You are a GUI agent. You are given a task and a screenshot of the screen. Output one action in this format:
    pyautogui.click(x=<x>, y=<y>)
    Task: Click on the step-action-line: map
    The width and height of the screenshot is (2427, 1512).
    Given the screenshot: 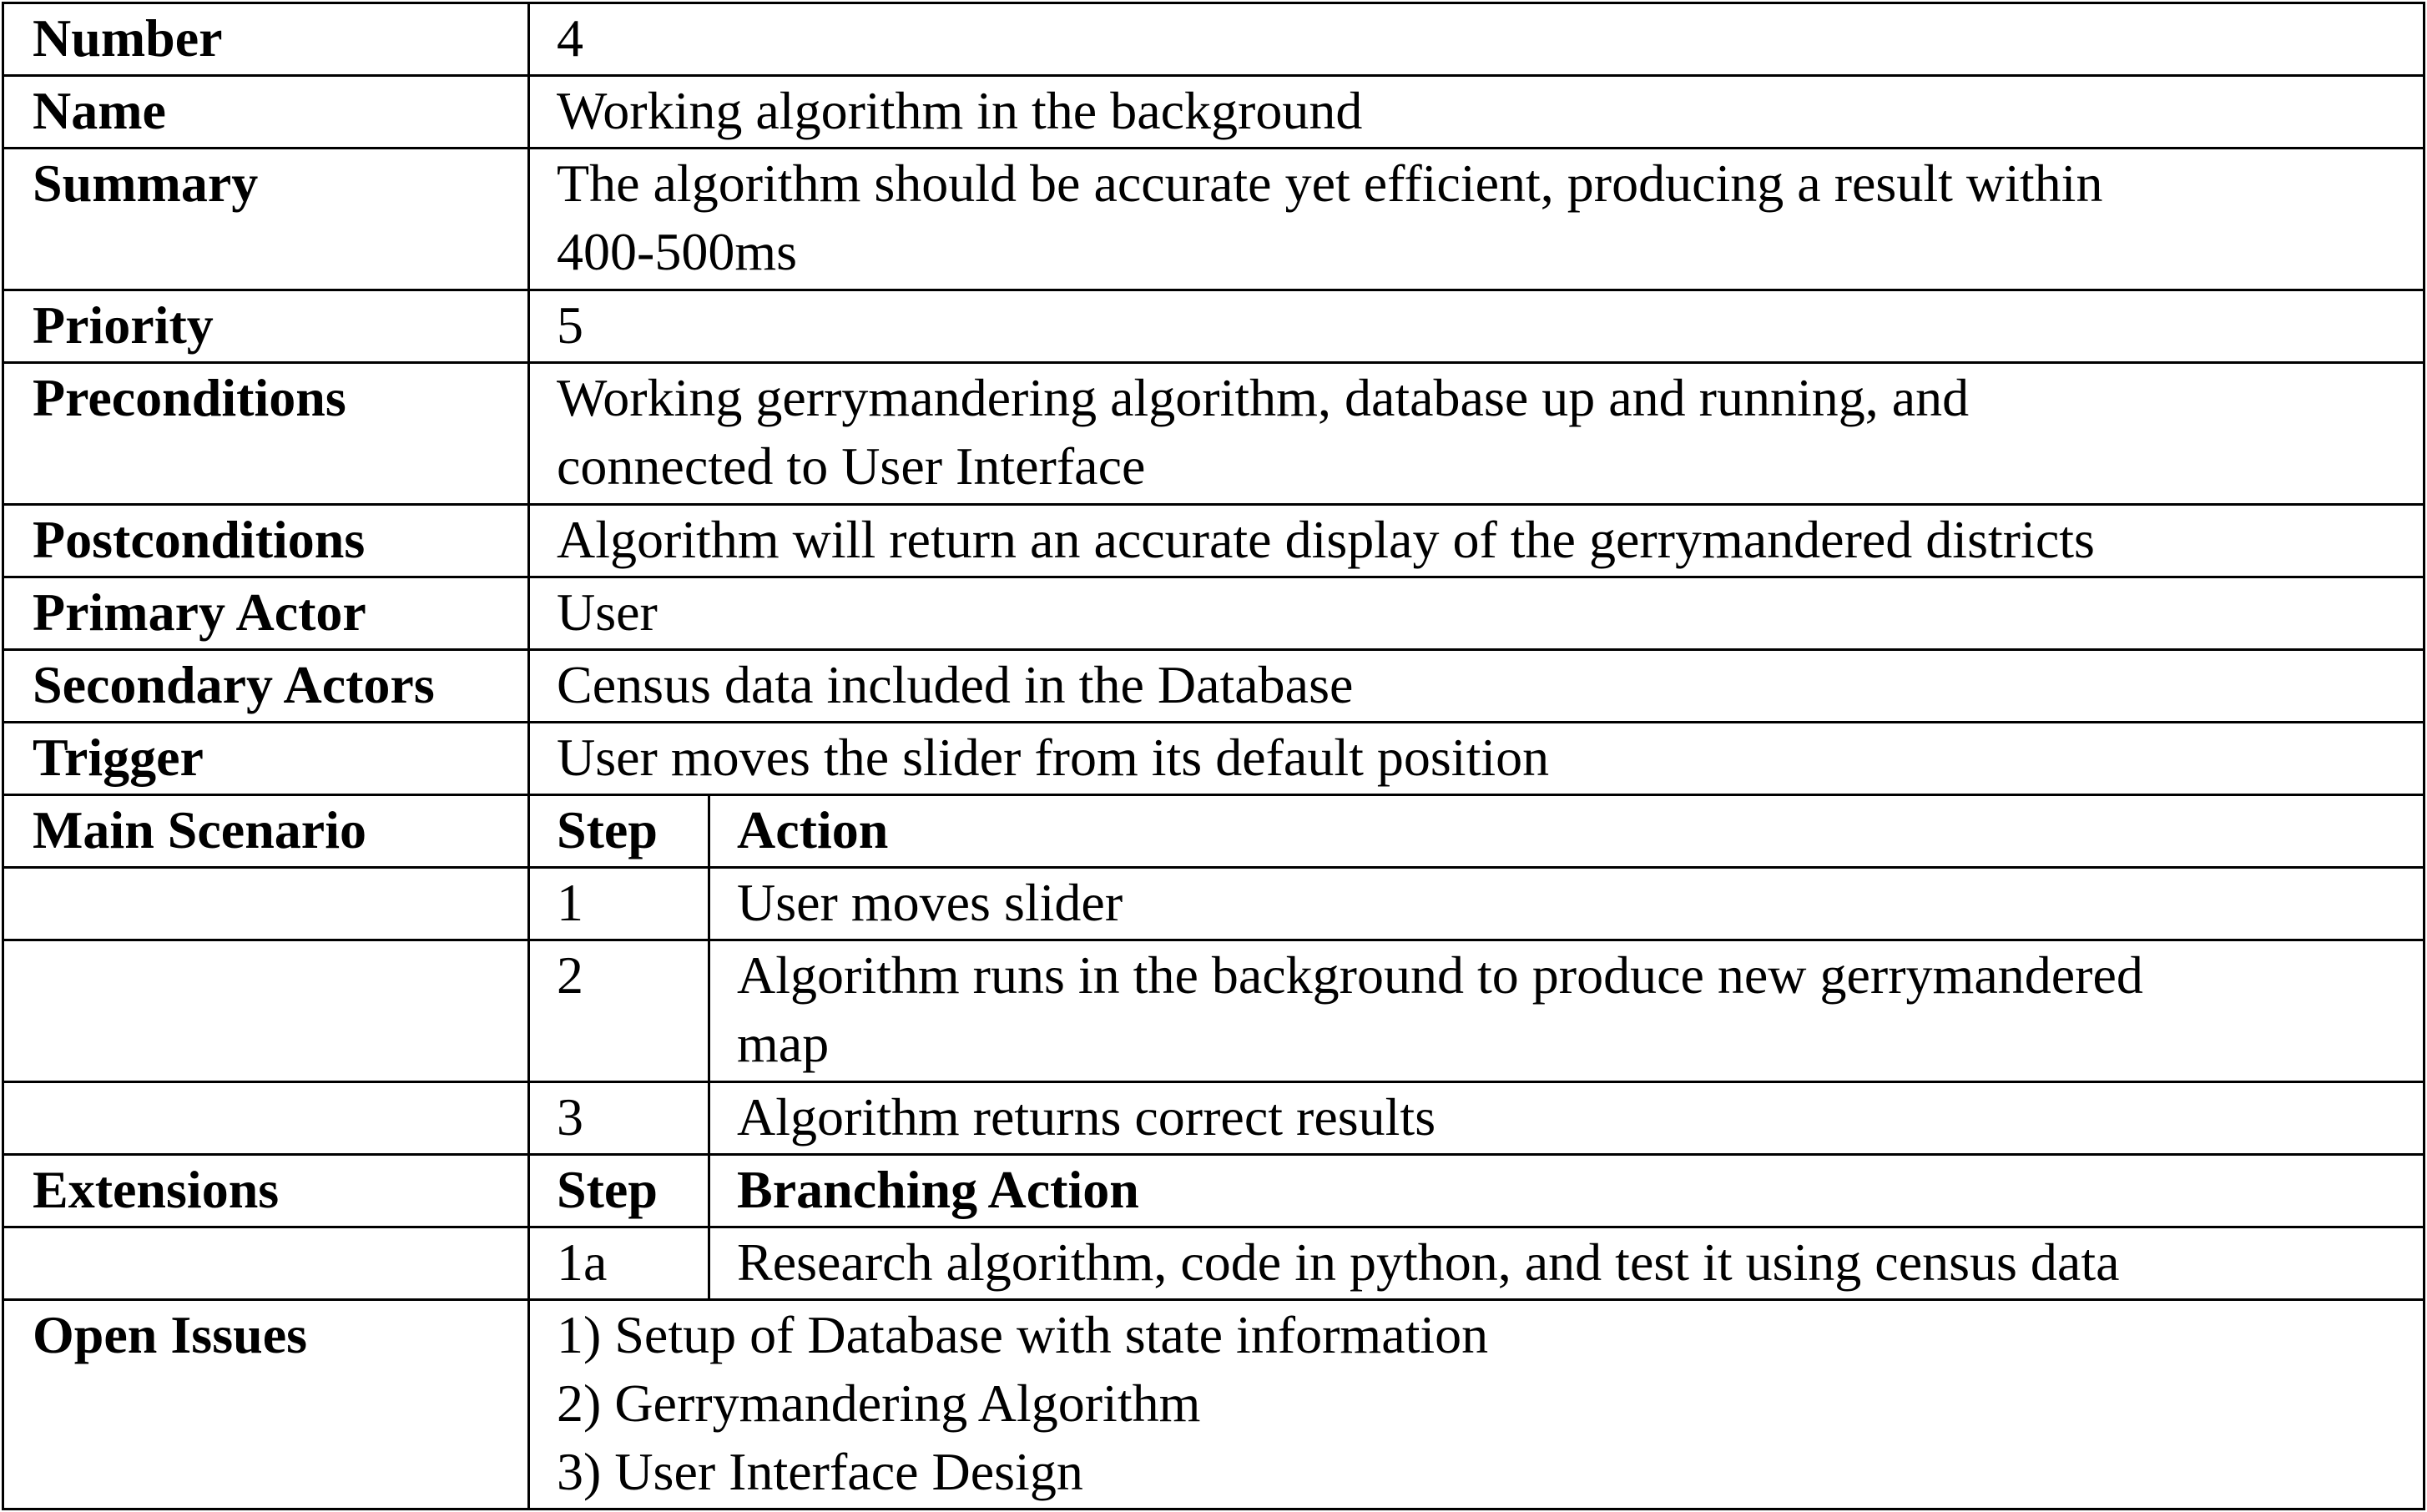 What is the action you would take?
    pyautogui.click(x=783, y=1043)
    